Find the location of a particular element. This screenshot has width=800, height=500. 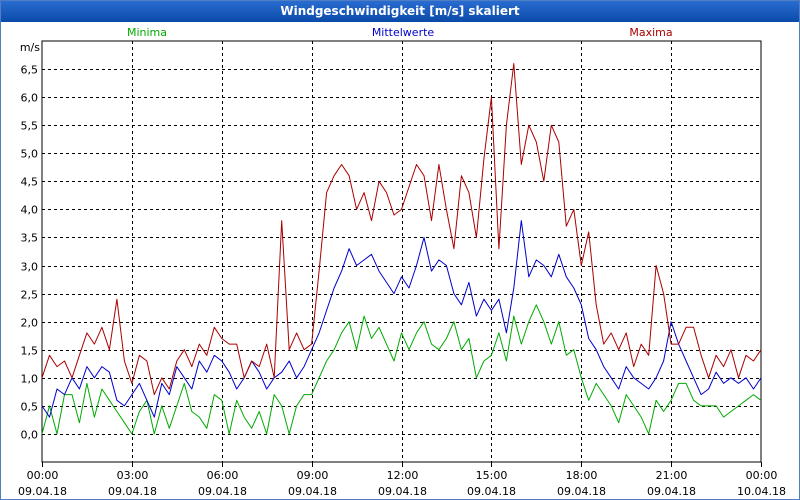

x-tick-time-label: 18:00 is located at coordinates (582, 475).